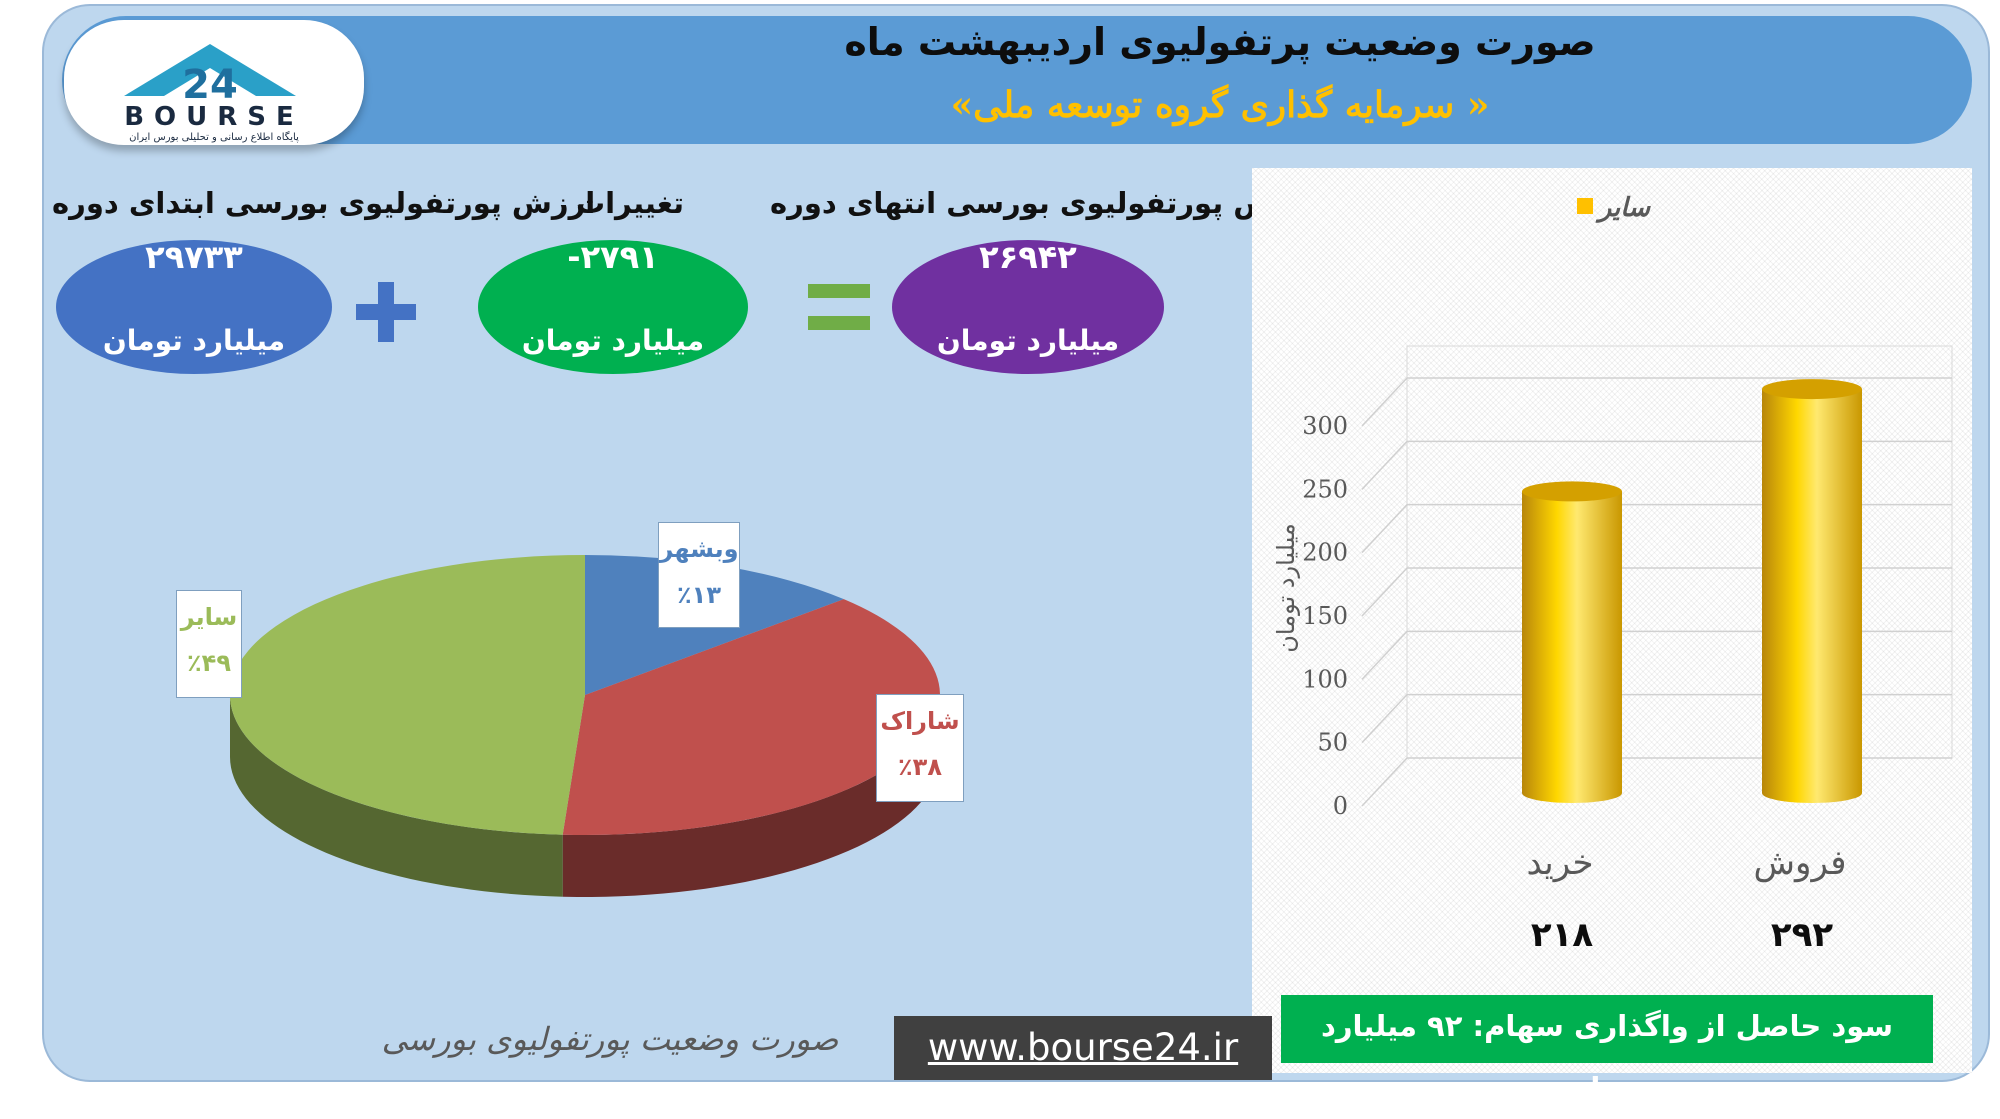 The height and width of the screenshot is (1119, 2000). What do you see at coordinates (1325, 553) in the screenshot?
I see `y-tick-label: 200` at bounding box center [1325, 553].